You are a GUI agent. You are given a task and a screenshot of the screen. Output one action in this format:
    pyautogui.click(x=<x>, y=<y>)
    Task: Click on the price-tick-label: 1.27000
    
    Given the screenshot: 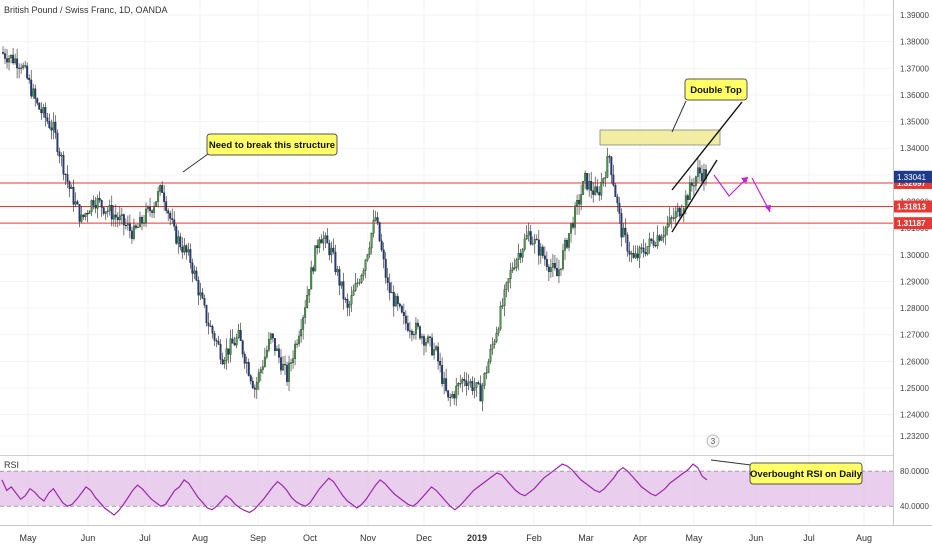 What is the action you would take?
    pyautogui.click(x=914, y=335)
    